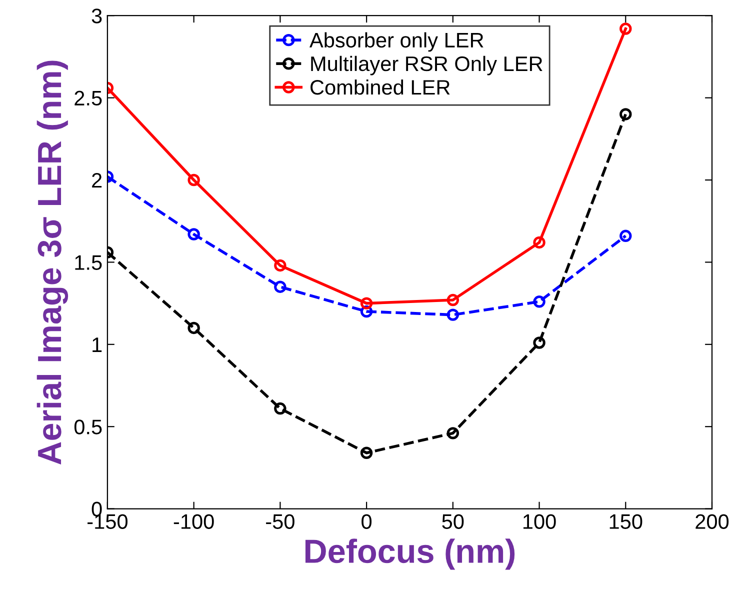 Image resolution: width=731 pixels, height=600 pixels. Describe the element at coordinates (88, 98) in the screenshot. I see `y-tick-label: 2.5` at that location.